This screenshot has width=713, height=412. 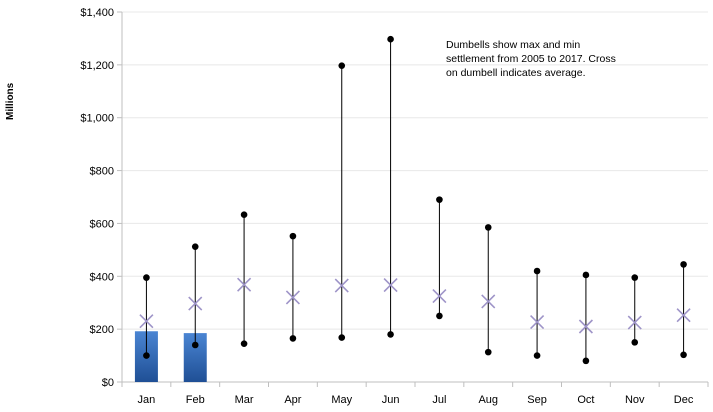 What do you see at coordinates (585, 400) in the screenshot?
I see `x-tick-label: Oct` at bounding box center [585, 400].